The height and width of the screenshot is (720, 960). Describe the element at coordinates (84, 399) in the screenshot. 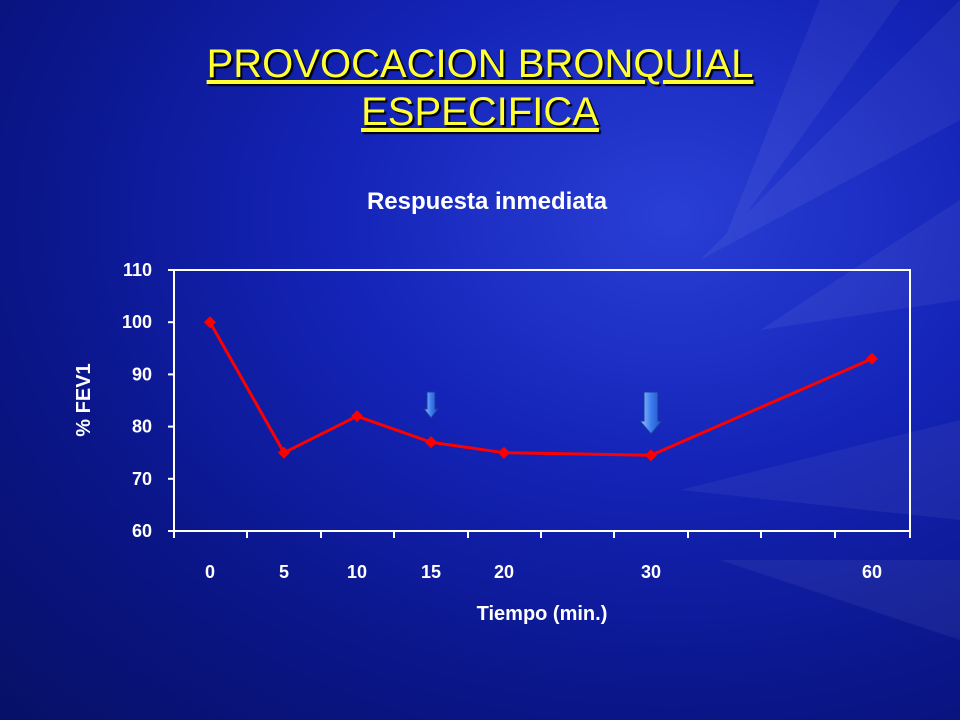

I see `y-axis-label: % FEV1` at that location.